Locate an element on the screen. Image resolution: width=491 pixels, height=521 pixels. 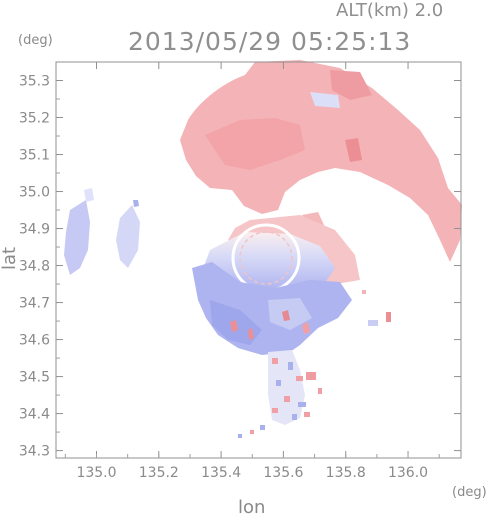
y-tick-label: 34.4 is located at coordinates (34, 415).